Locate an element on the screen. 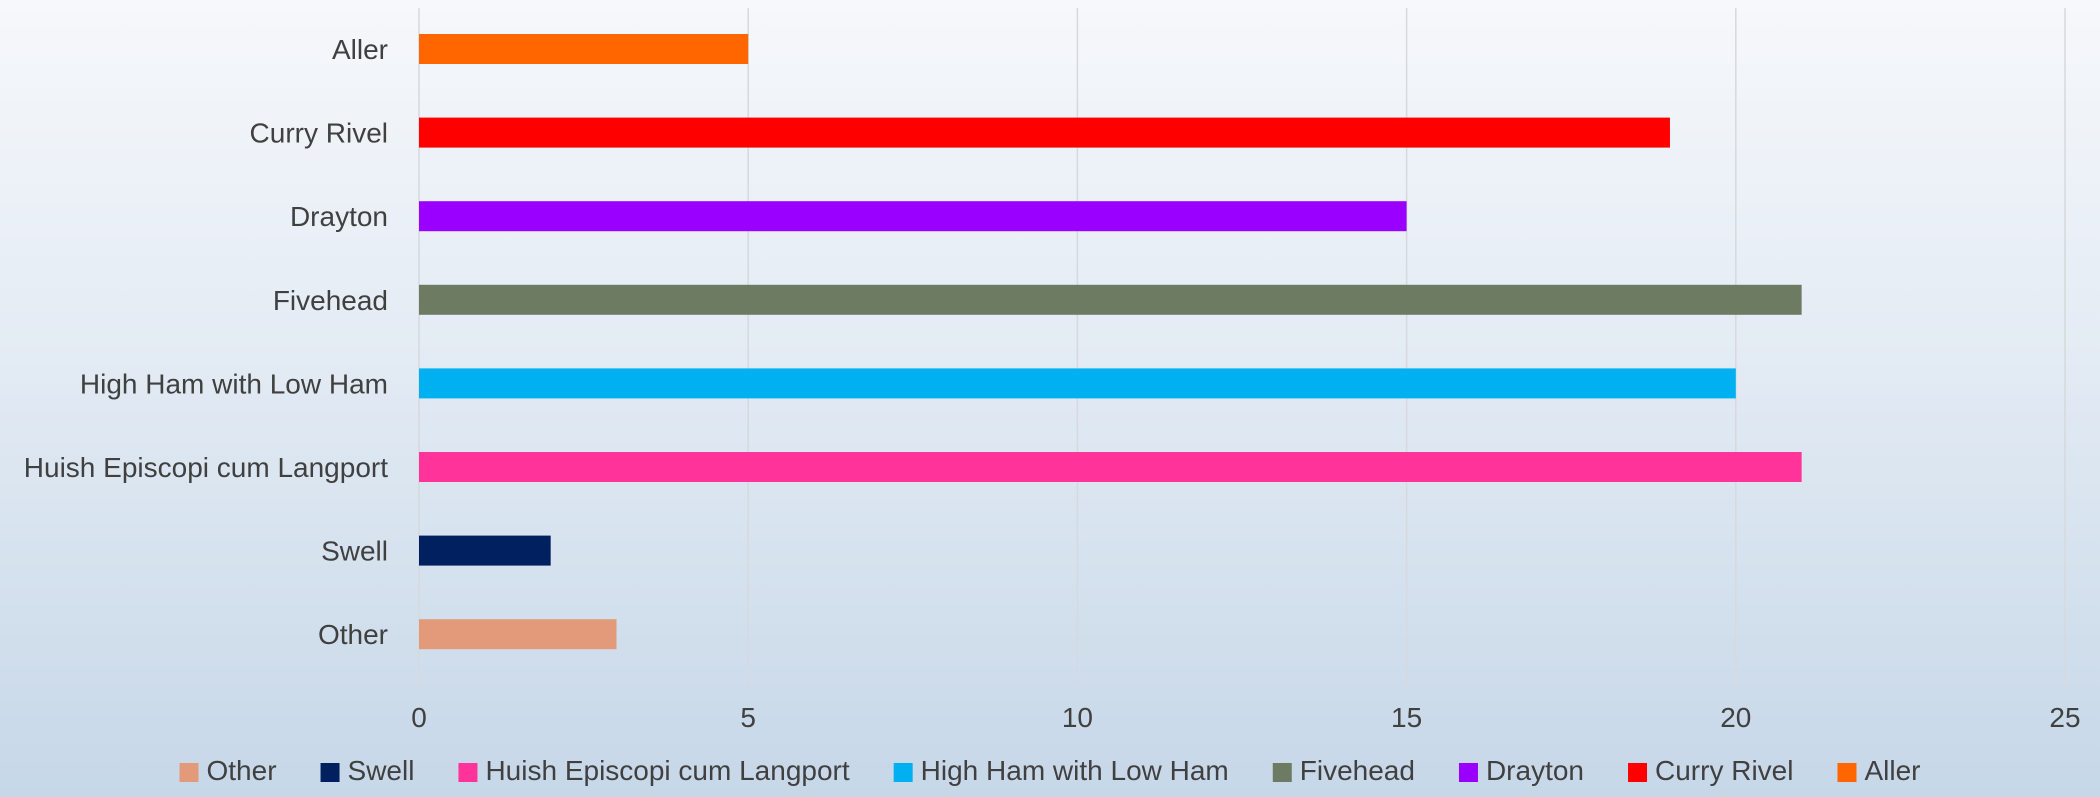 The width and height of the screenshot is (2100, 797). bar-aller is located at coordinates (584, 49).